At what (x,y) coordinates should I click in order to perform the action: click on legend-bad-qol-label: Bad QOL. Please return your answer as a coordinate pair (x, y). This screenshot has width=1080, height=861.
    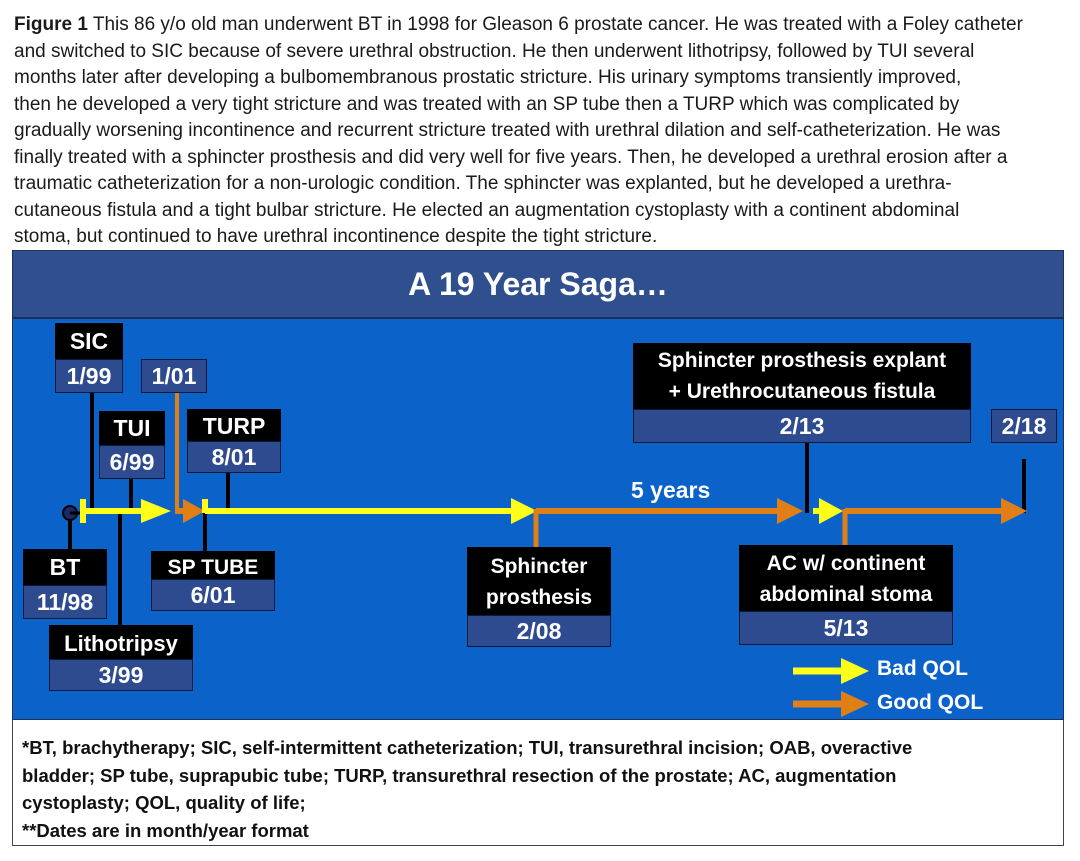
    Looking at the image, I should click on (923, 668).